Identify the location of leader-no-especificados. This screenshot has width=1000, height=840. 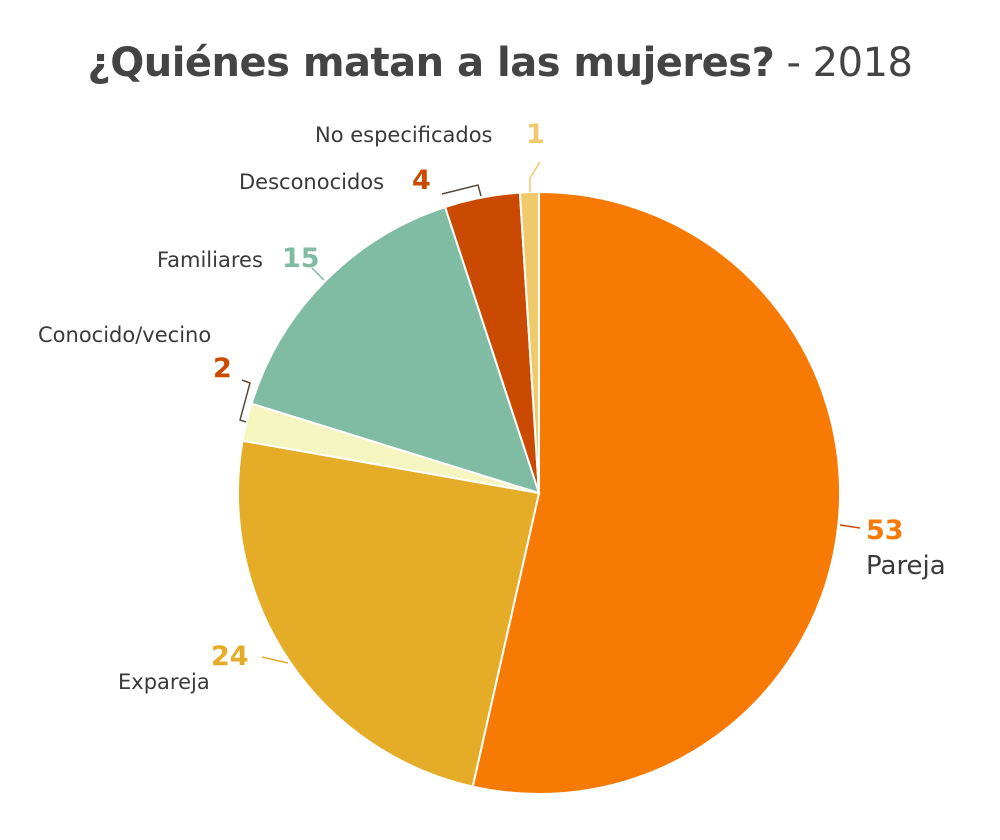
(535, 176).